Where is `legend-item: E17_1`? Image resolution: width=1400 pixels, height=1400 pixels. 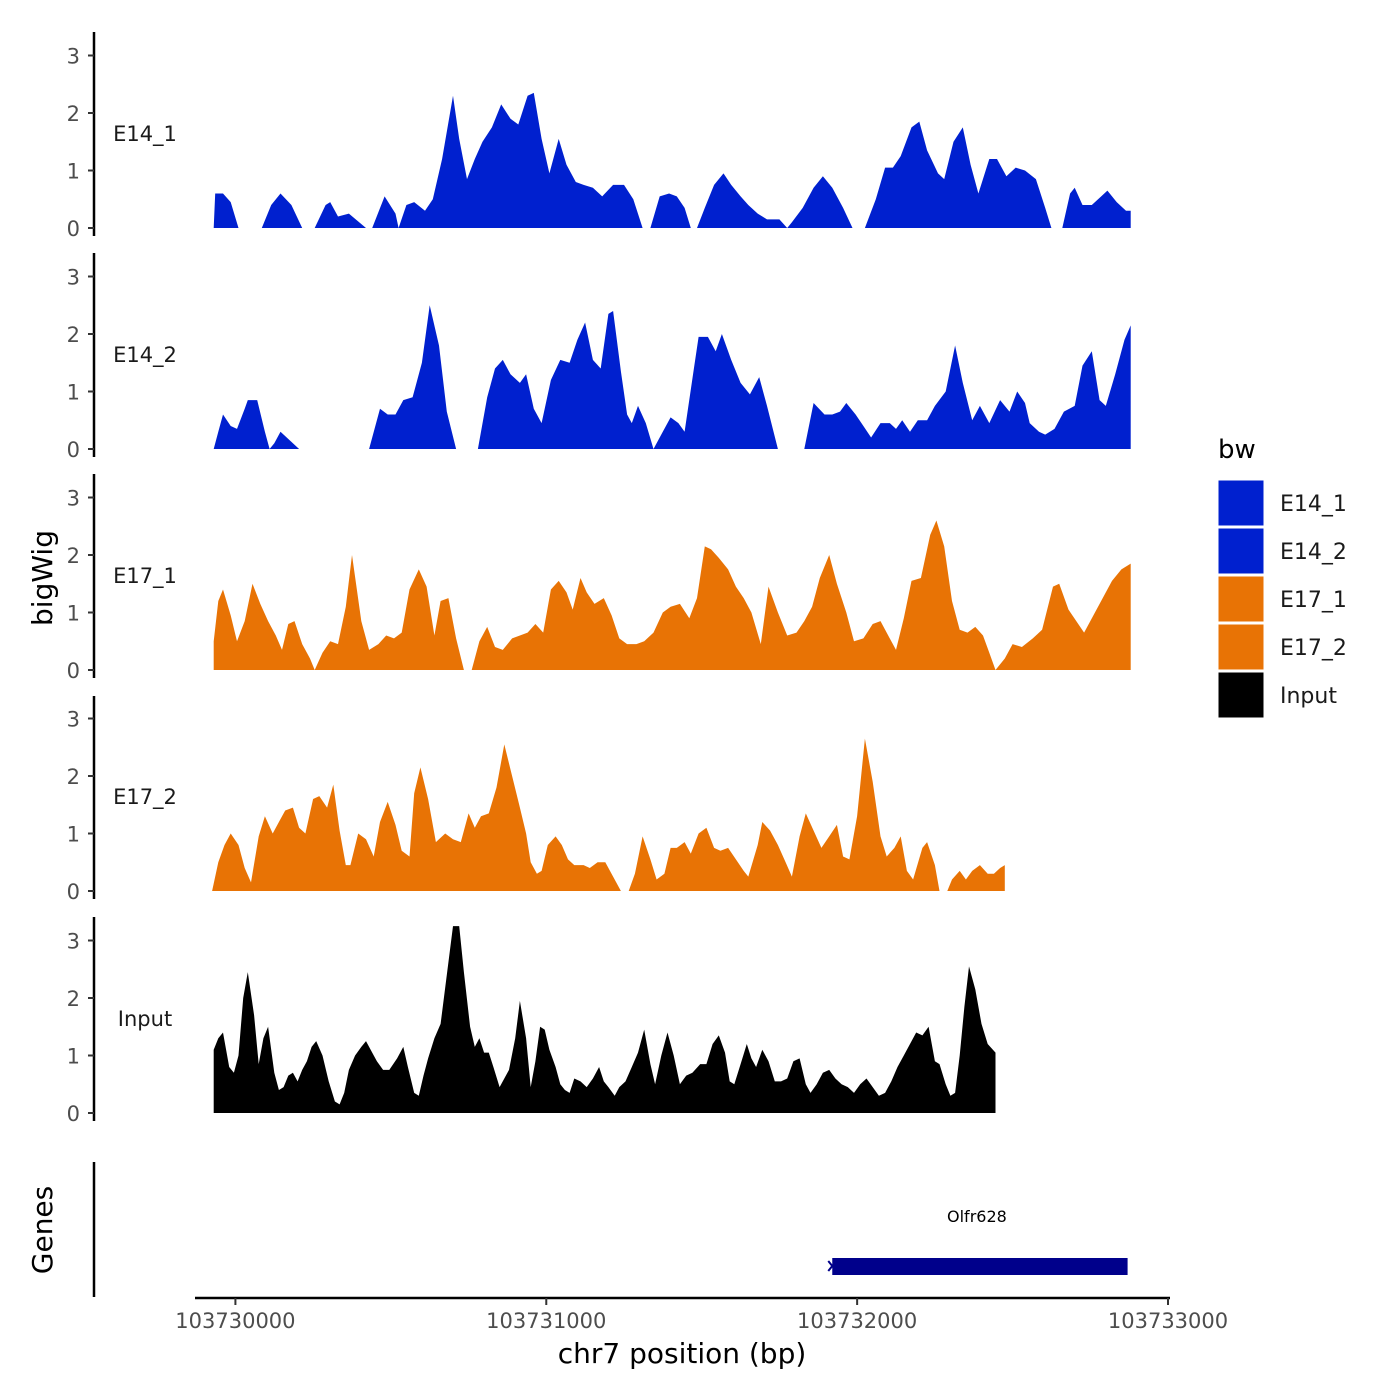
legend-item: E17_1 is located at coordinates (1282, 599).